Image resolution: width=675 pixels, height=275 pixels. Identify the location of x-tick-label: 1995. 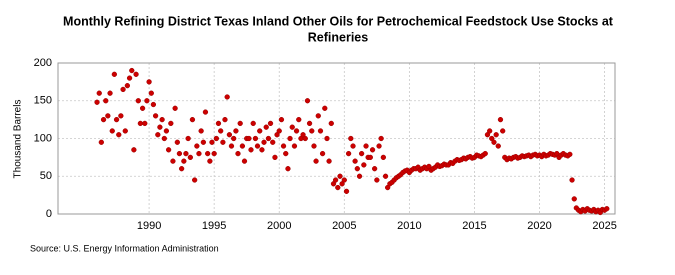
(214, 226).